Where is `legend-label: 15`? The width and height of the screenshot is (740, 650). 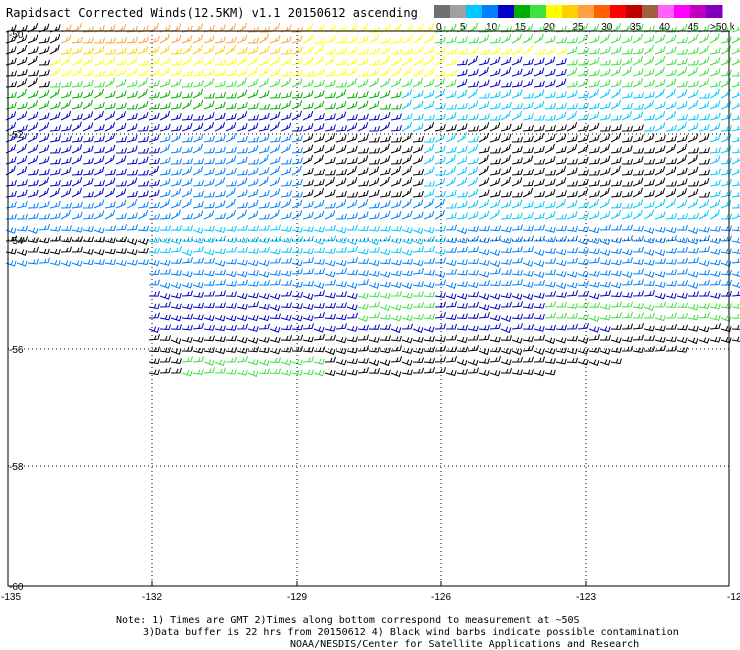
legend-label: 15 is located at coordinates (521, 27).